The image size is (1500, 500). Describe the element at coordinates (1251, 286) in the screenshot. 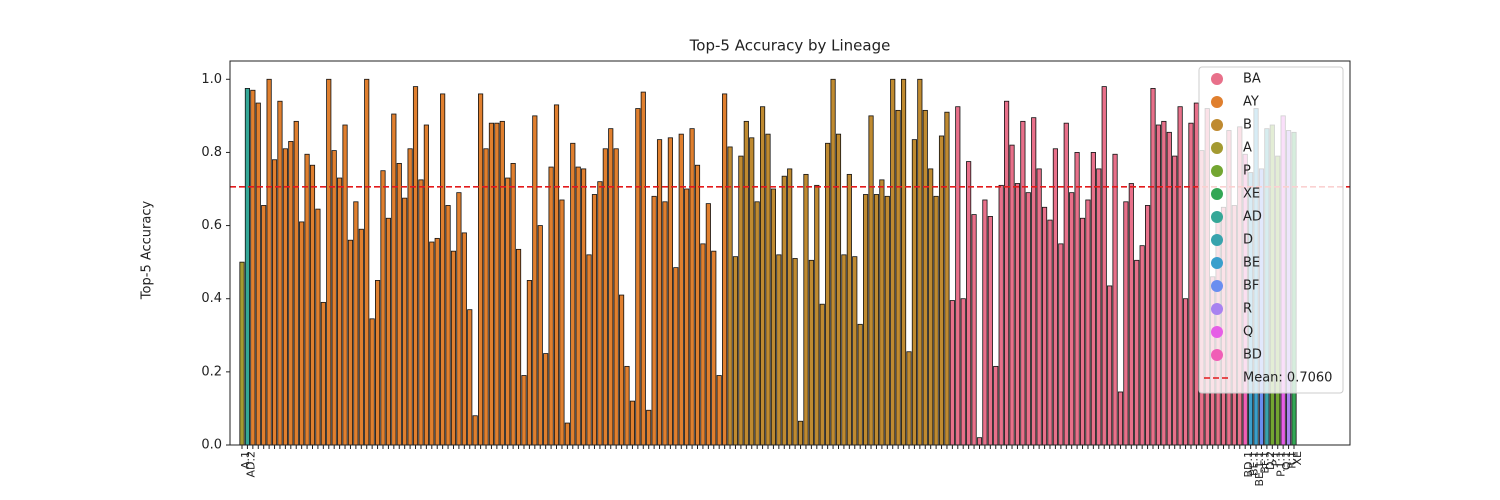

I see `legend-label: BF` at that location.